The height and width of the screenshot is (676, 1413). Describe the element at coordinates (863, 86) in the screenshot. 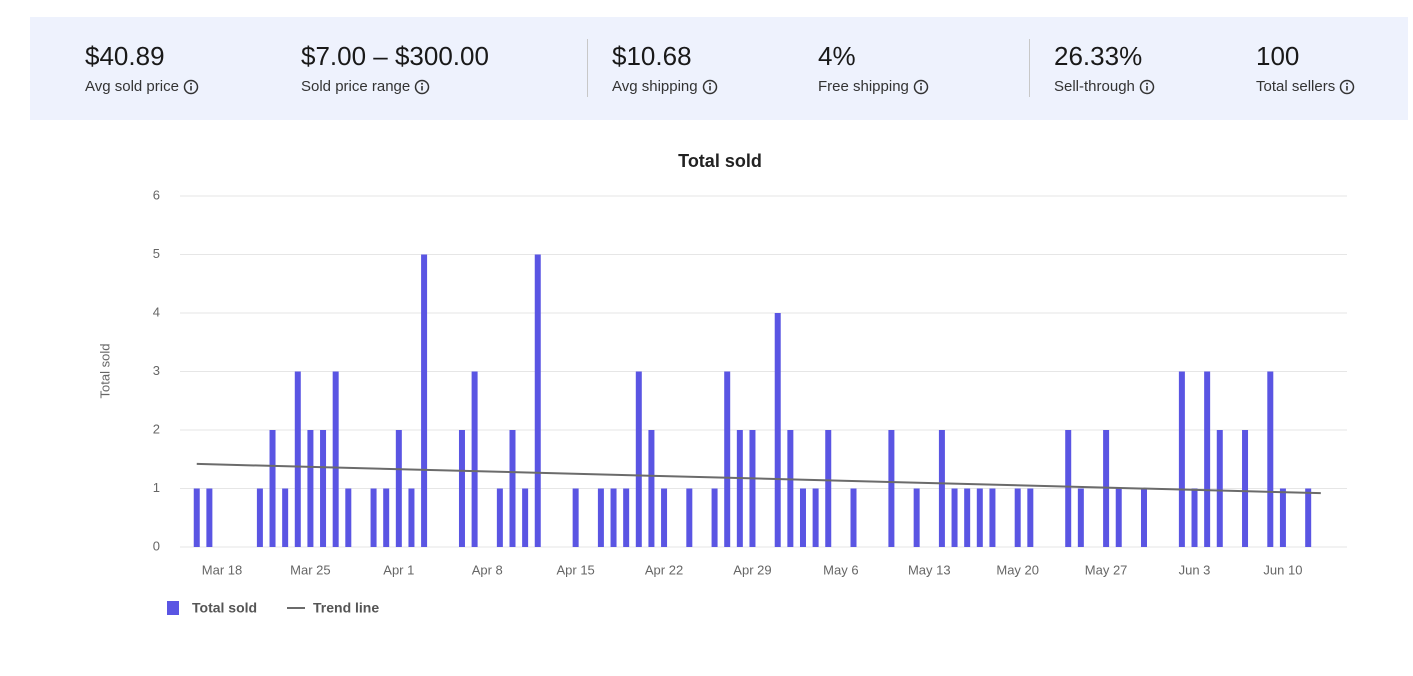

I see `stat-label: Free shipping` at that location.